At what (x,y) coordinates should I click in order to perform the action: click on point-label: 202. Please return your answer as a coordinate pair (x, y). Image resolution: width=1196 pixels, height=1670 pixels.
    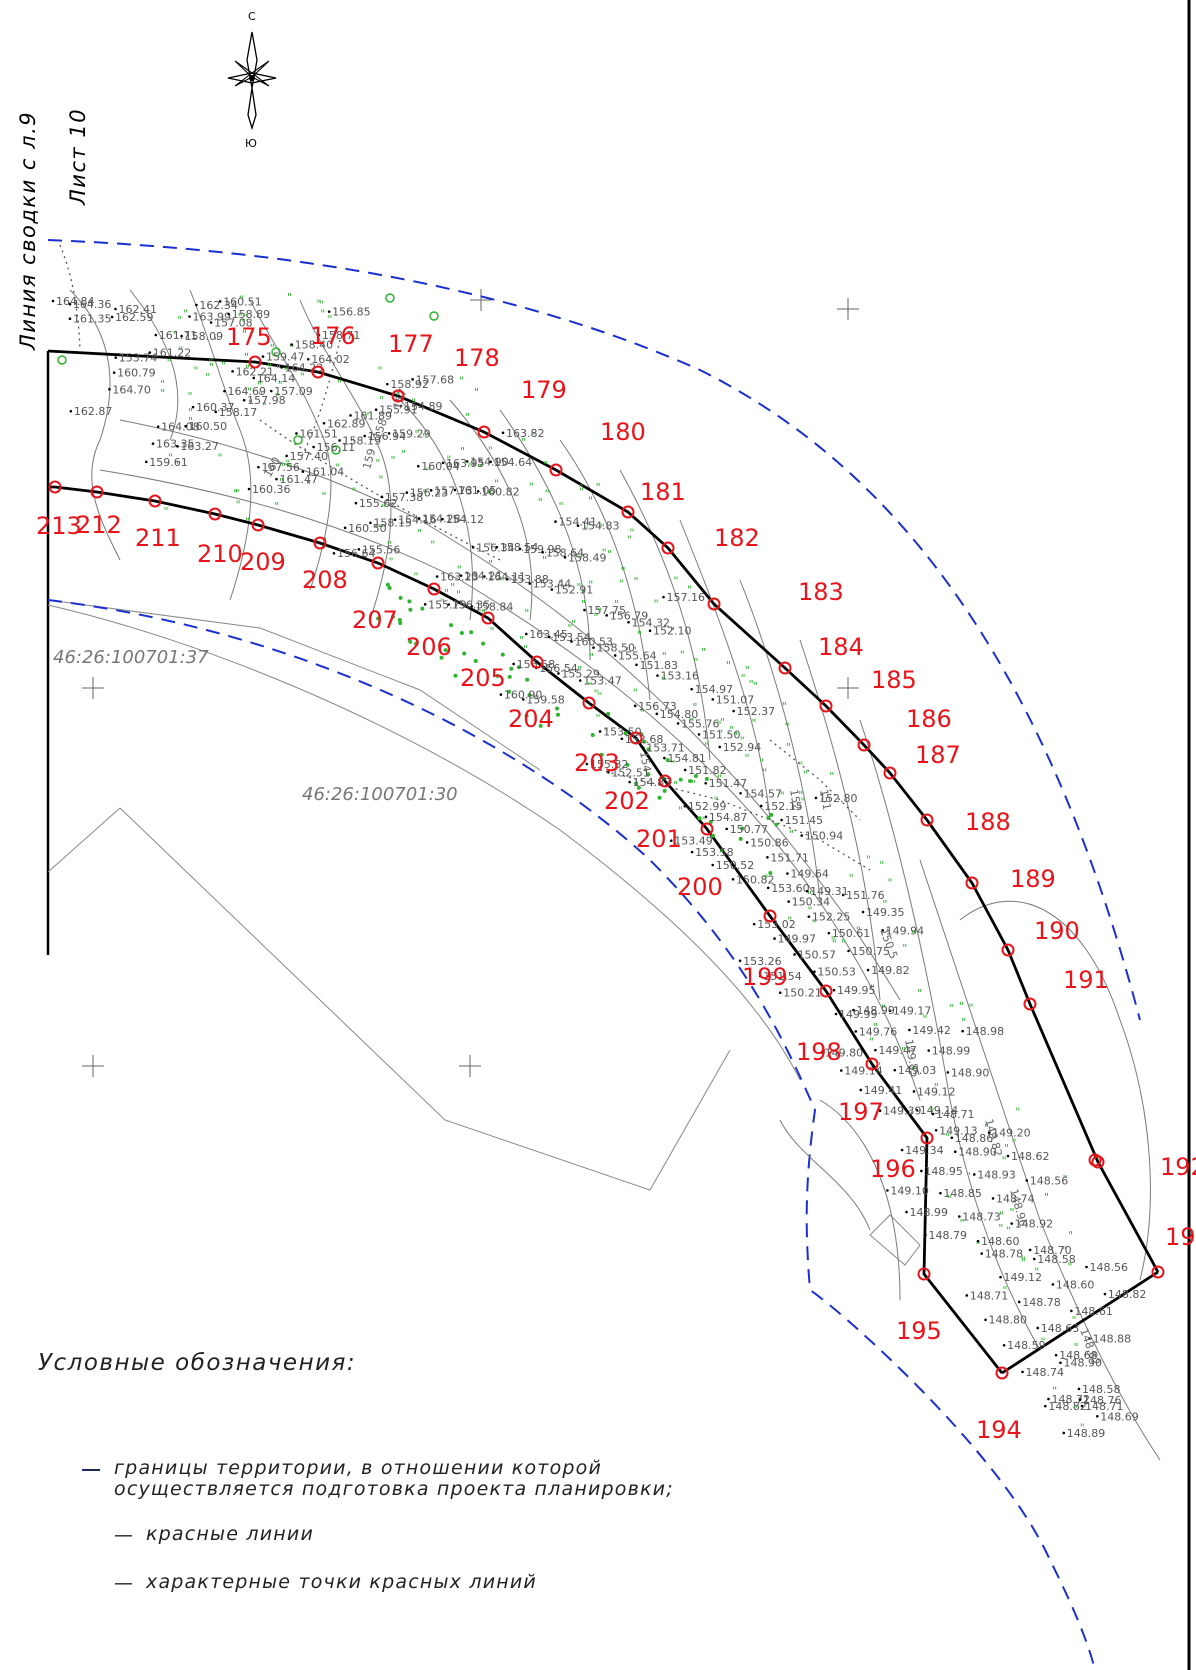
    Looking at the image, I should click on (627, 801).